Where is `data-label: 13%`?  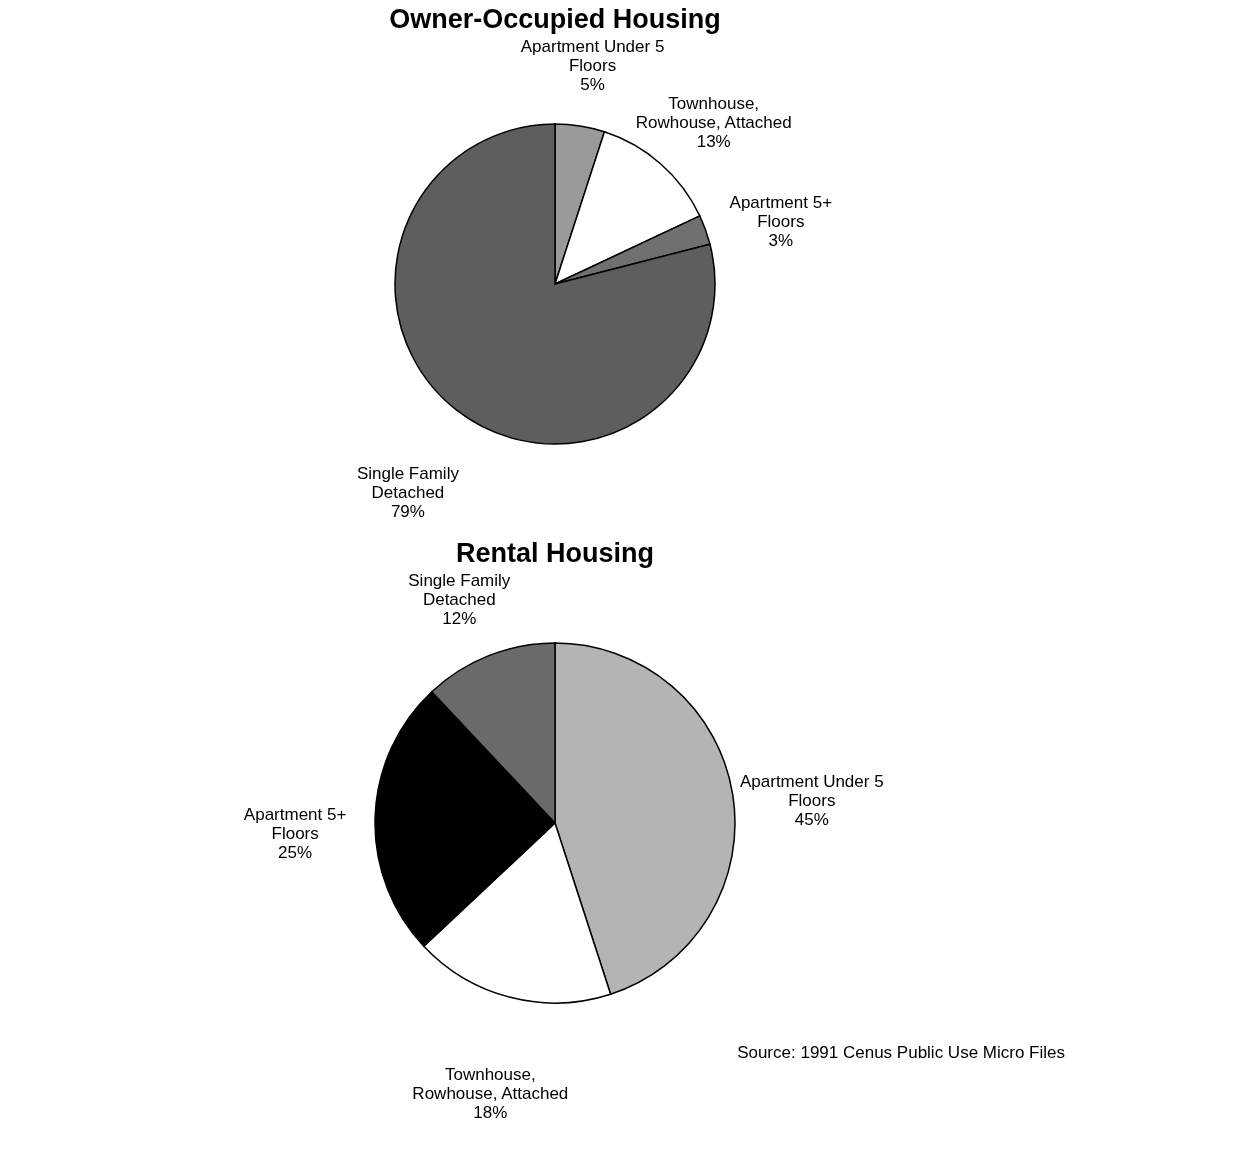
data-label: 13% is located at coordinates (713, 141).